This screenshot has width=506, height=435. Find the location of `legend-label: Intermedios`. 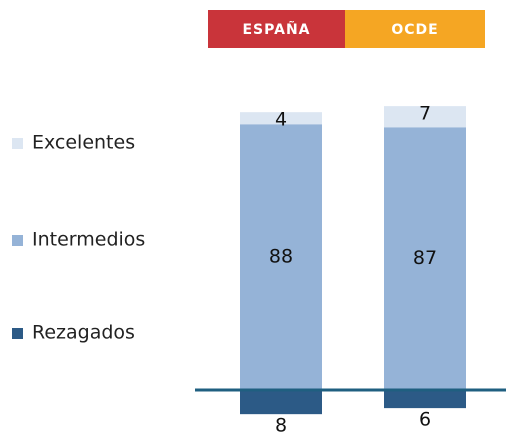

legend-label: Intermedios is located at coordinates (88, 240).